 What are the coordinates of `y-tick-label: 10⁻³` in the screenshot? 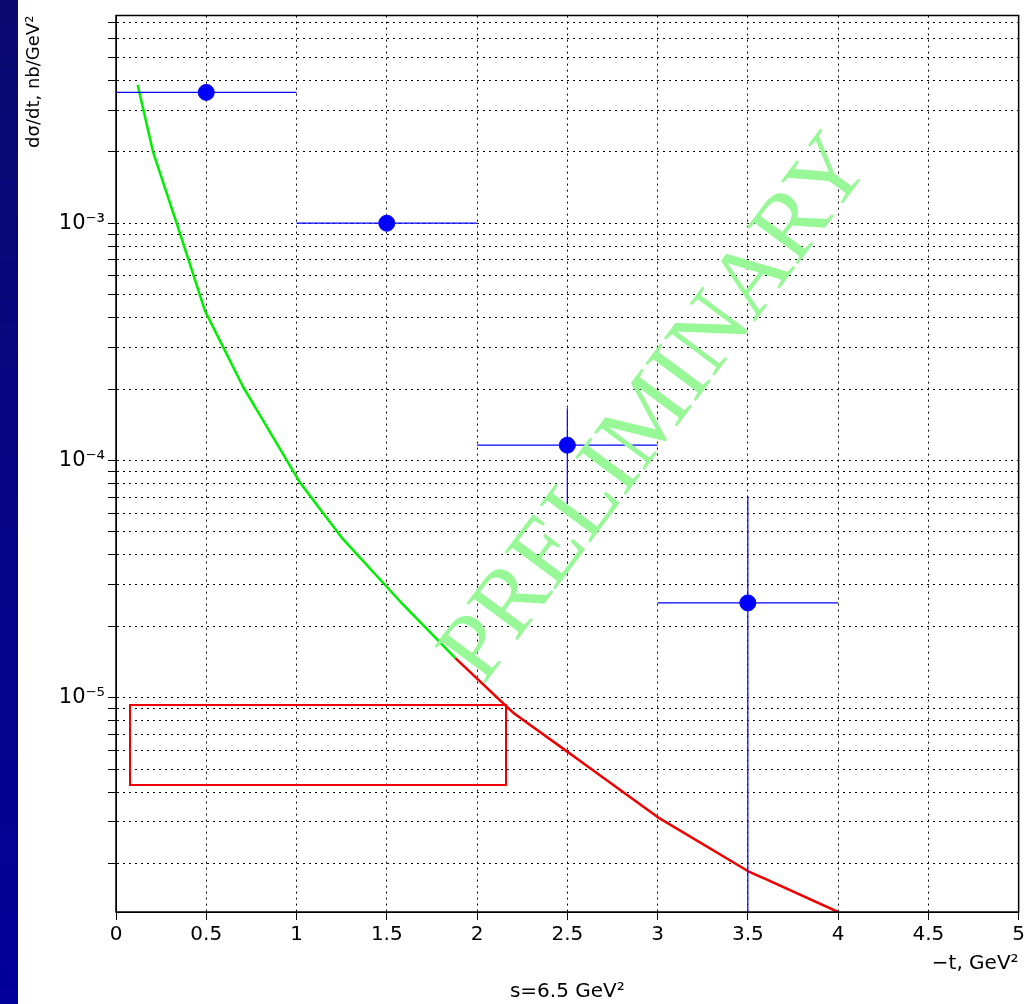 It's located at (81, 221).